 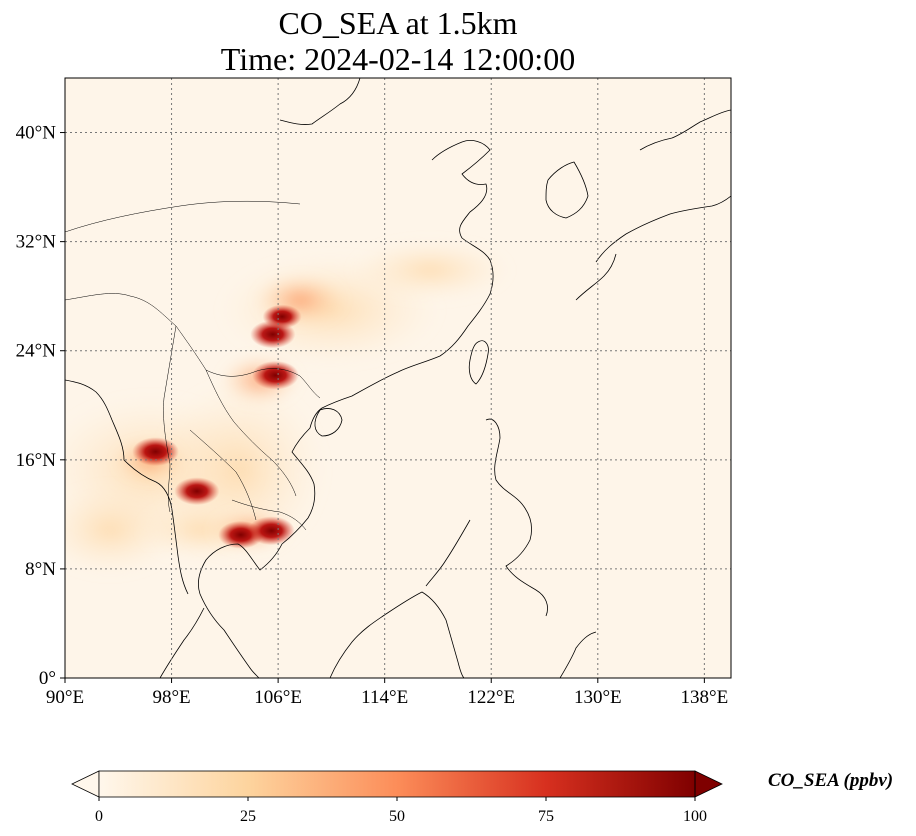 I want to click on coastline-korea, so click(x=567, y=190).